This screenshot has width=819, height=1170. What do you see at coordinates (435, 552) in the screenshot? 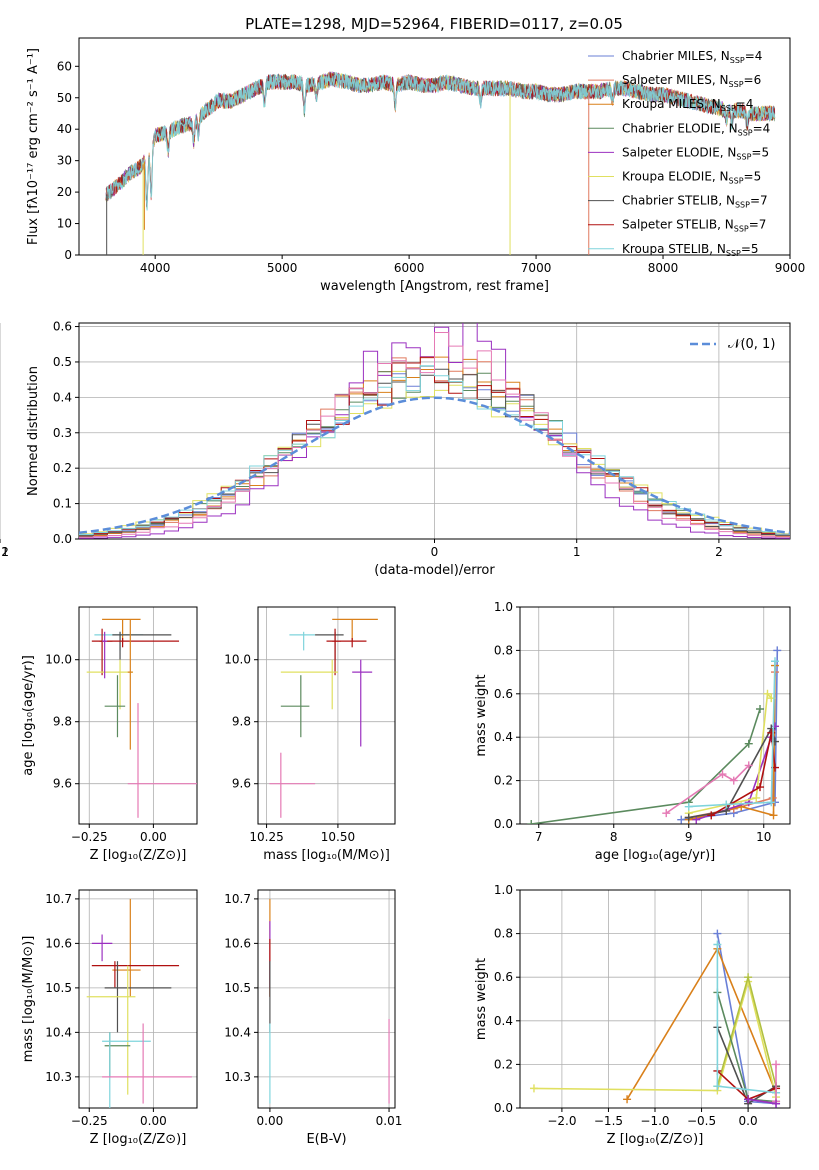
I see `x-tick-label: 0` at bounding box center [435, 552].